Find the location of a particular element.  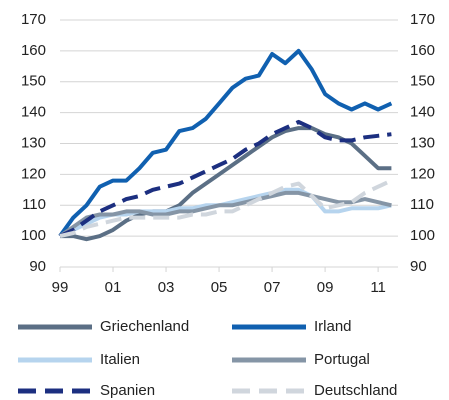

x-tick-label: 99 is located at coordinates (60, 287).